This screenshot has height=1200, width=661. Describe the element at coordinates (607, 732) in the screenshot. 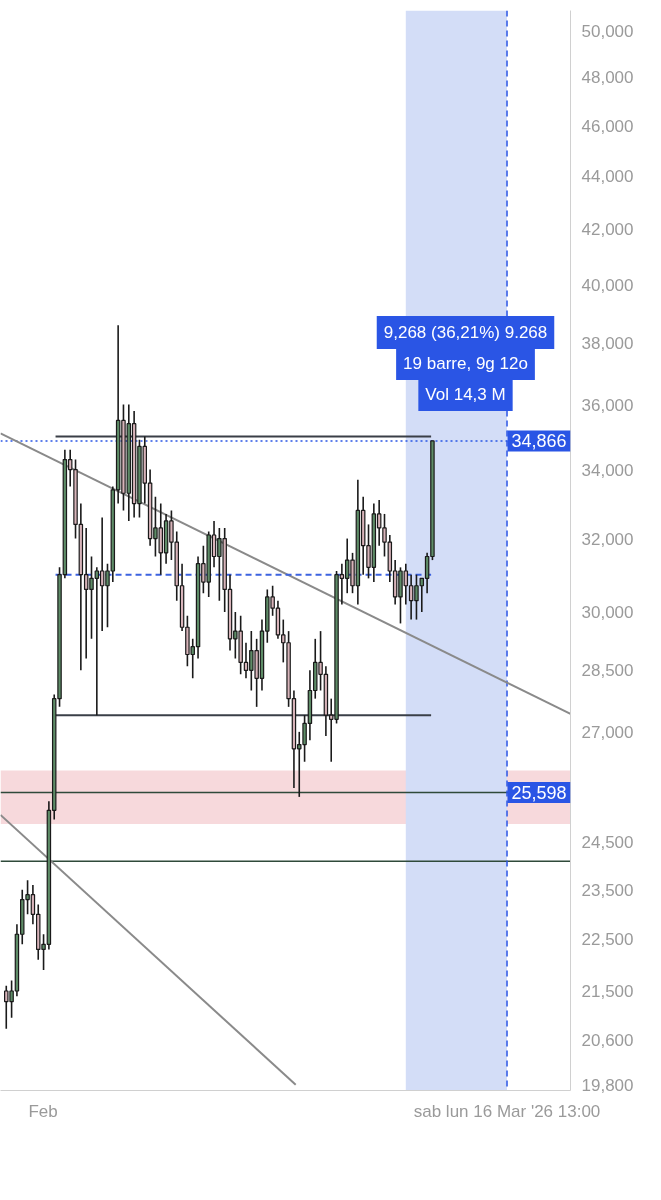

I see `y-tick-label: 27,000` at that location.